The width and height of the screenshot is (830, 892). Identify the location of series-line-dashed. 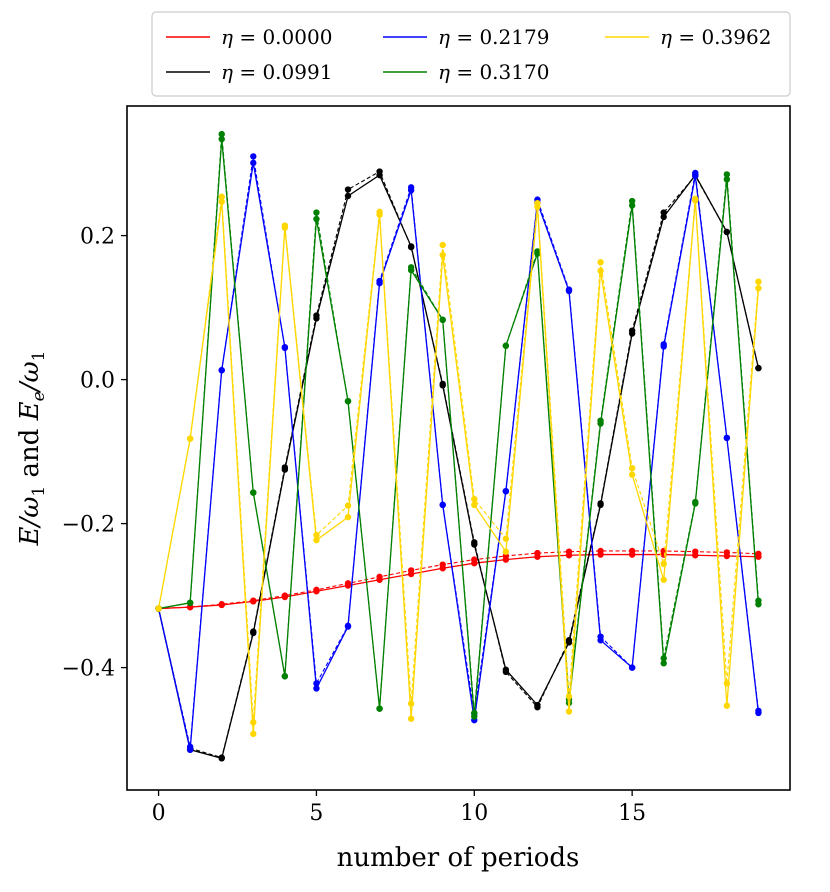
(458, 580).